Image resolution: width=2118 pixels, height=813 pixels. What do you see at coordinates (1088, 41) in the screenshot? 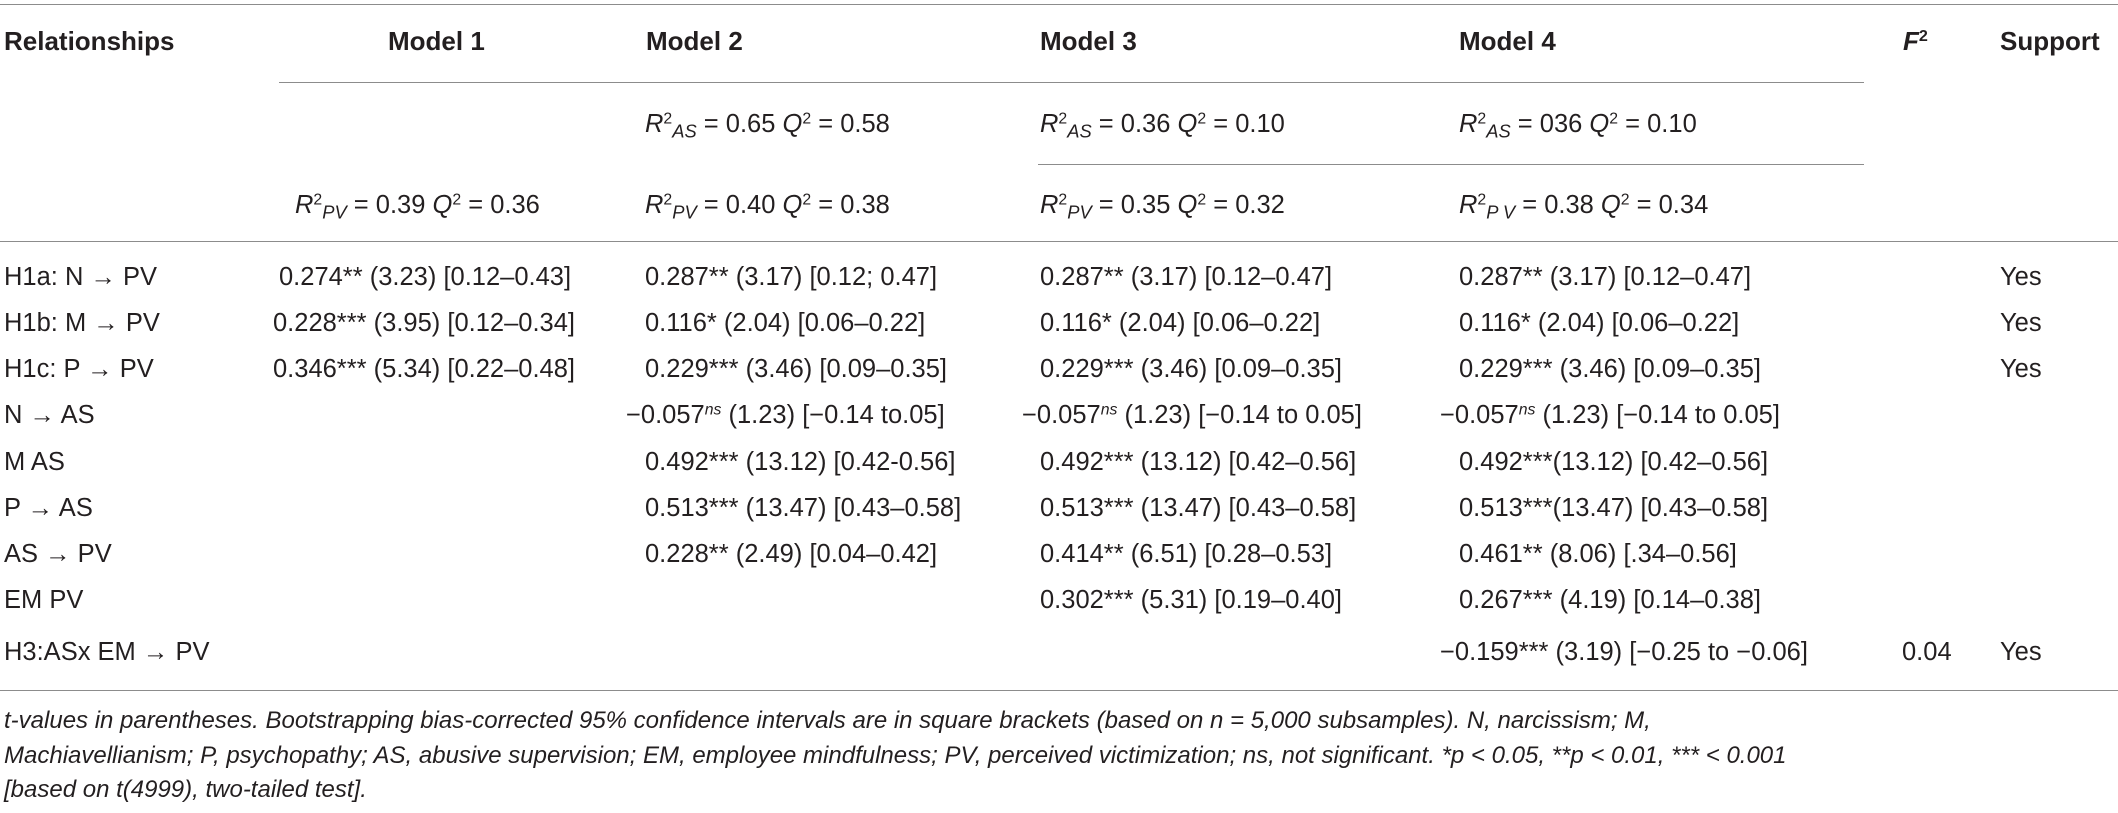
I see `header-model-3: Model 3` at bounding box center [1088, 41].